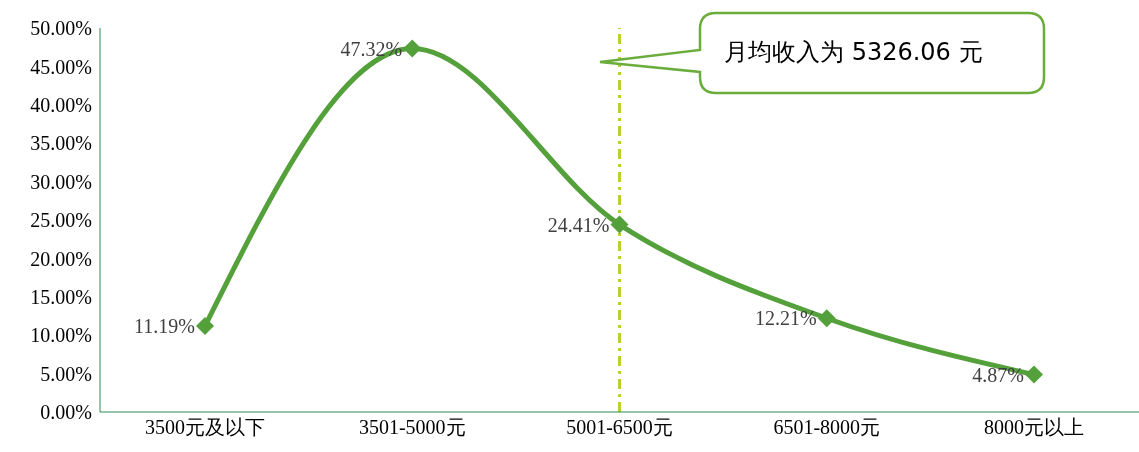 Image resolution: width=1139 pixels, height=452 pixels. Describe the element at coordinates (66, 373) in the screenshot. I see `y-tick-label: 5.00%` at that location.